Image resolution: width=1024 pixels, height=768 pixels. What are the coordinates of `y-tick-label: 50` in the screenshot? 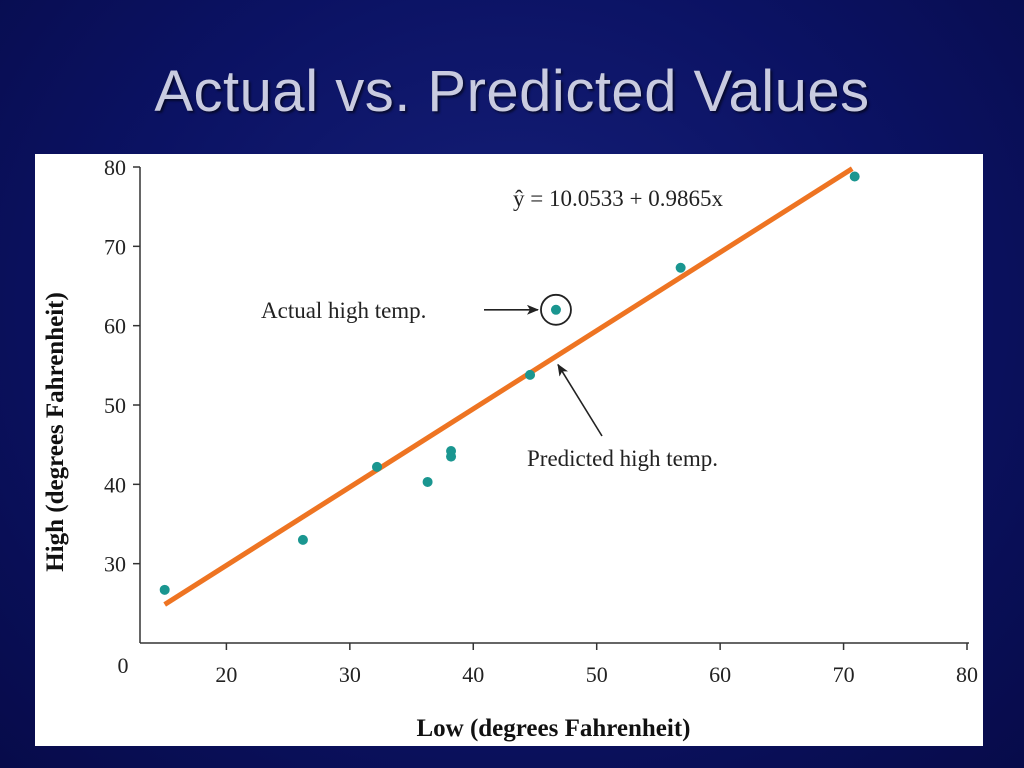 It's located at (115, 405).